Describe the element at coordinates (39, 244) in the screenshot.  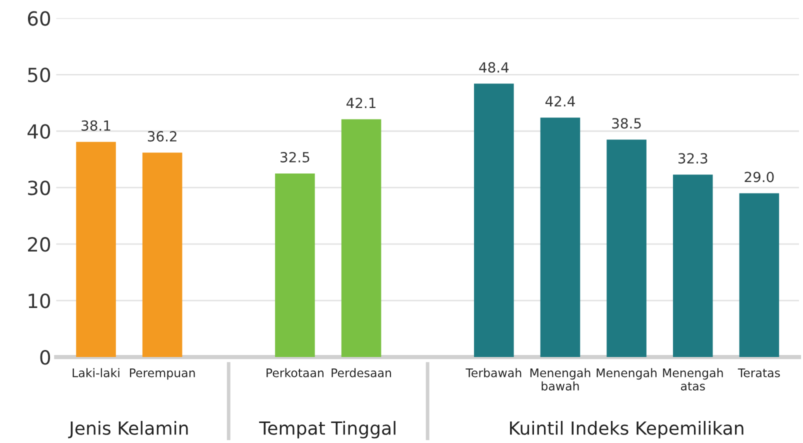
I see `y-tick-label: 20` at that location.